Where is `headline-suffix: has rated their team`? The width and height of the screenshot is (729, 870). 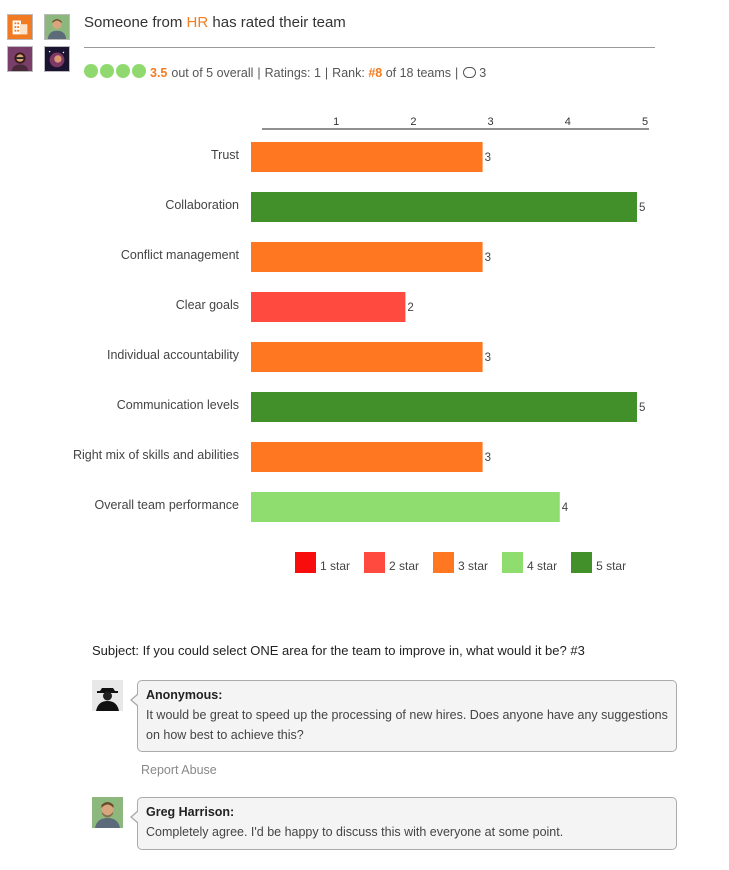
headline-suffix: has rated their team is located at coordinates (277, 22).